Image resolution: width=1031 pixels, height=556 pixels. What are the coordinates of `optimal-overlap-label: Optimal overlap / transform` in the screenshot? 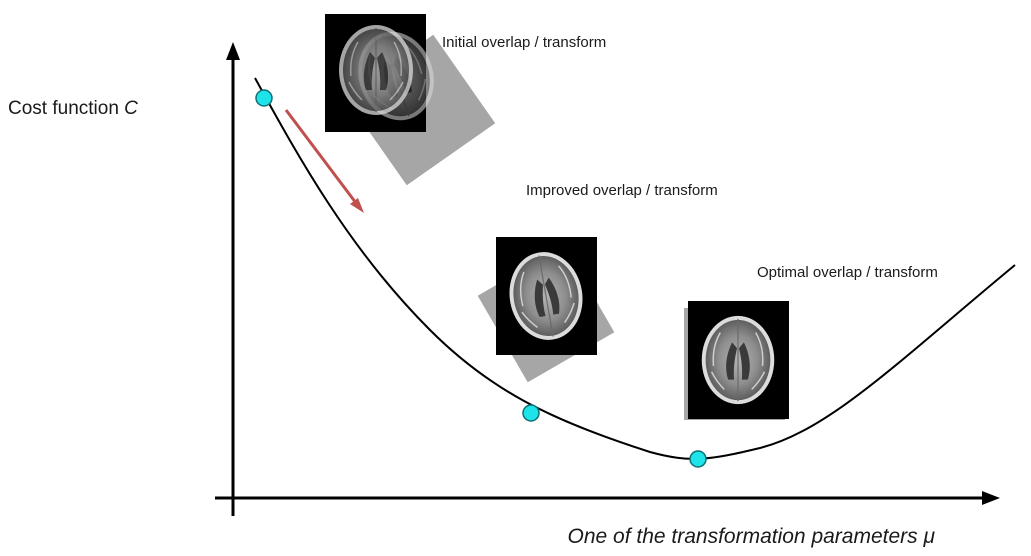 It's located at (847, 272).